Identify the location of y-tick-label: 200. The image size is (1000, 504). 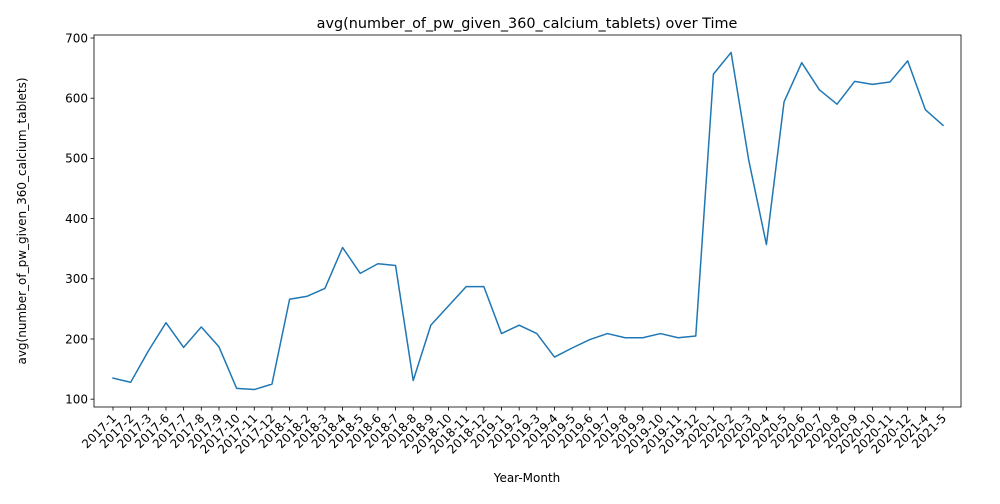
(76, 339).